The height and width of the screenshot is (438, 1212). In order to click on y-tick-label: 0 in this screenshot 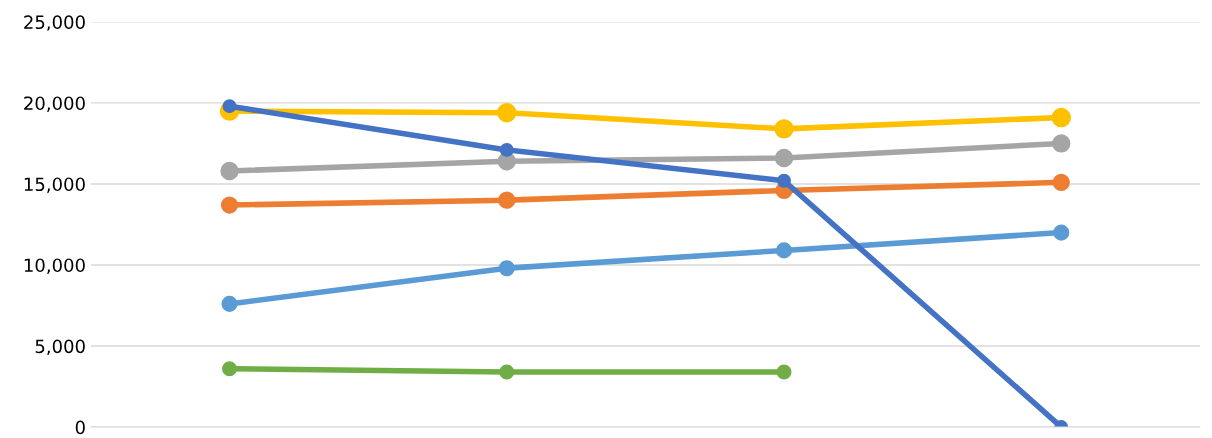, I will do `click(80, 427)`.